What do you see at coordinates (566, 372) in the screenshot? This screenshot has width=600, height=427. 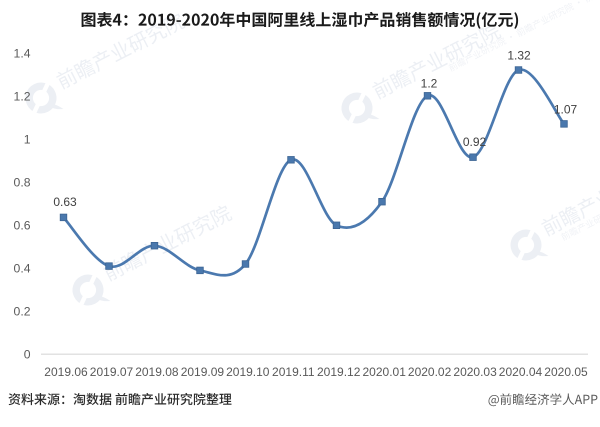 I see `svg-text: 2020.05` at bounding box center [566, 372].